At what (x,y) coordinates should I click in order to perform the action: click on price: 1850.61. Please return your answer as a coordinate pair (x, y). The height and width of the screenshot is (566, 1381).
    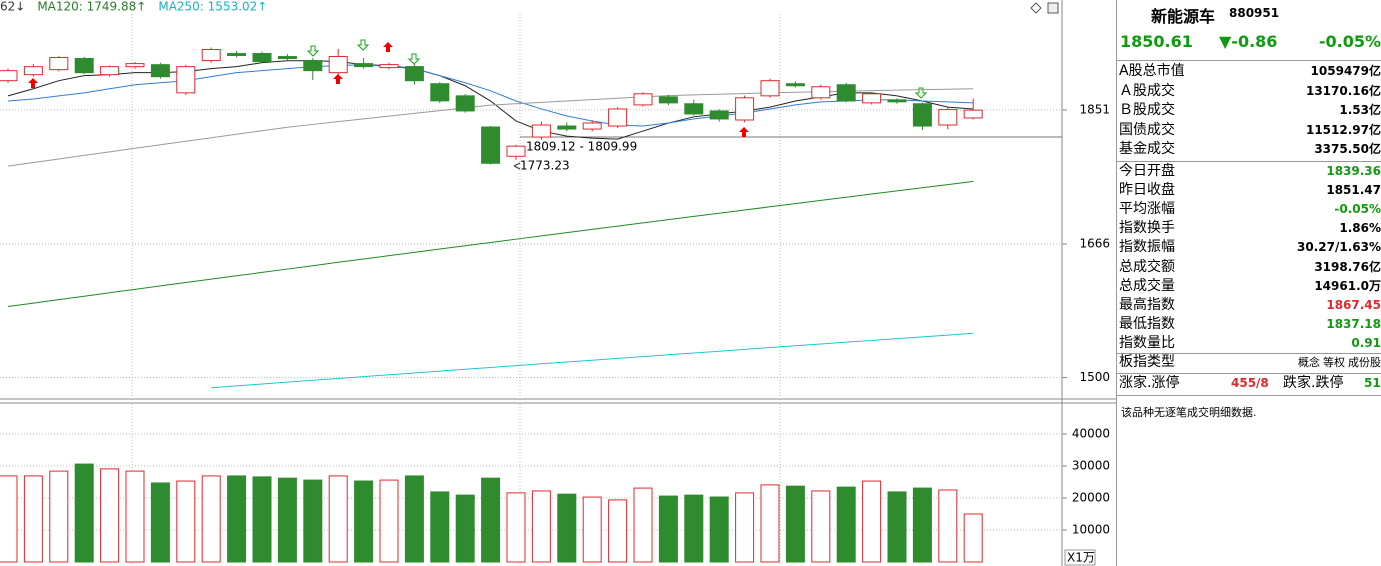
    Looking at the image, I should click on (1156, 41).